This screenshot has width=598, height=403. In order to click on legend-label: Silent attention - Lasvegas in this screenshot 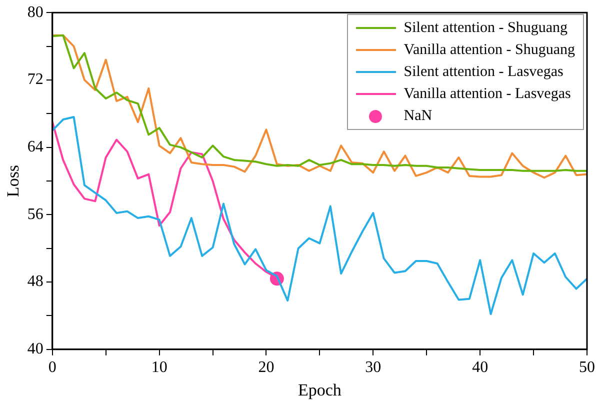, I will do `click(484, 72)`.